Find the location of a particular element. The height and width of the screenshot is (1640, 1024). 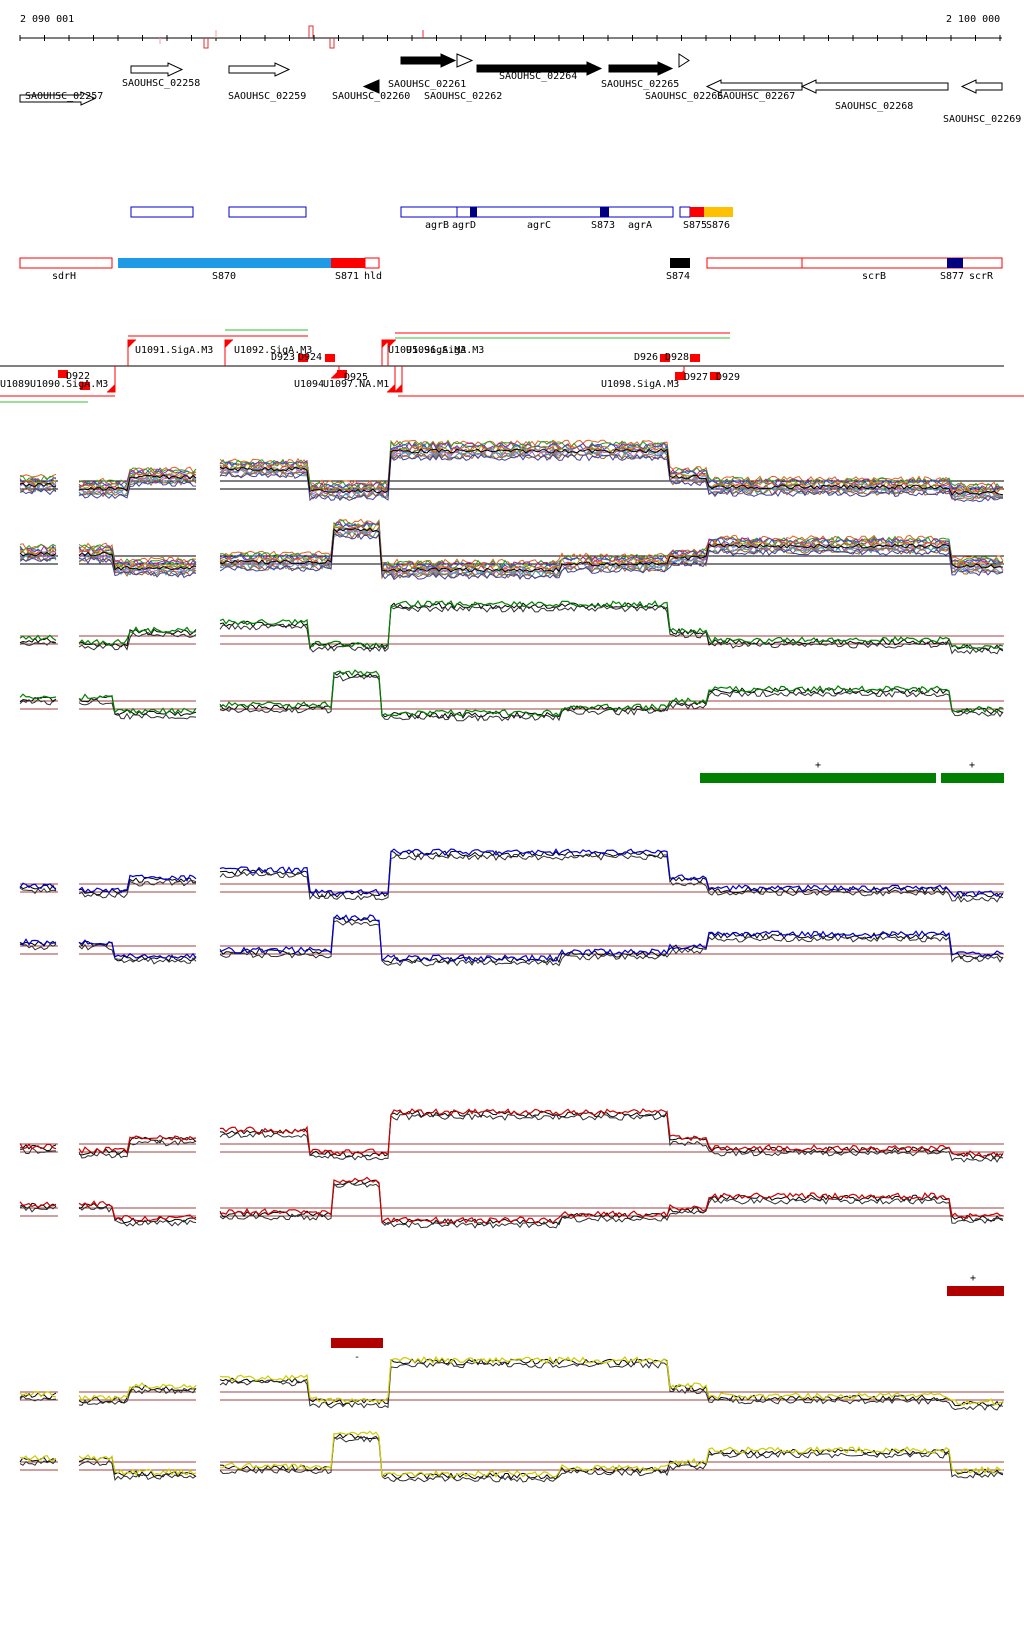

annotation-label-s873: S873 is located at coordinates (603, 225).